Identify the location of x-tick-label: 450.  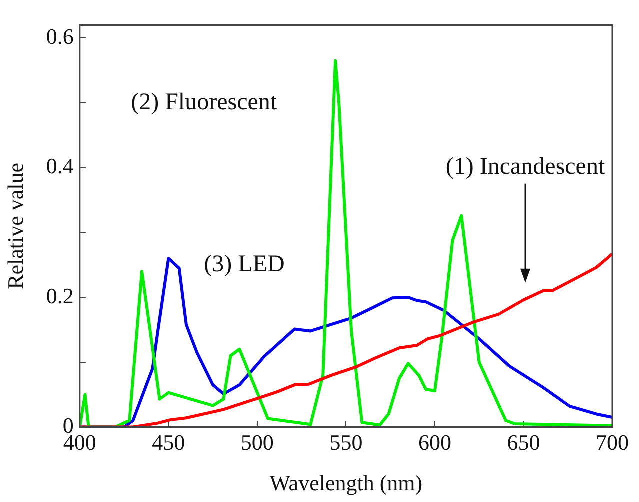
(169, 443).